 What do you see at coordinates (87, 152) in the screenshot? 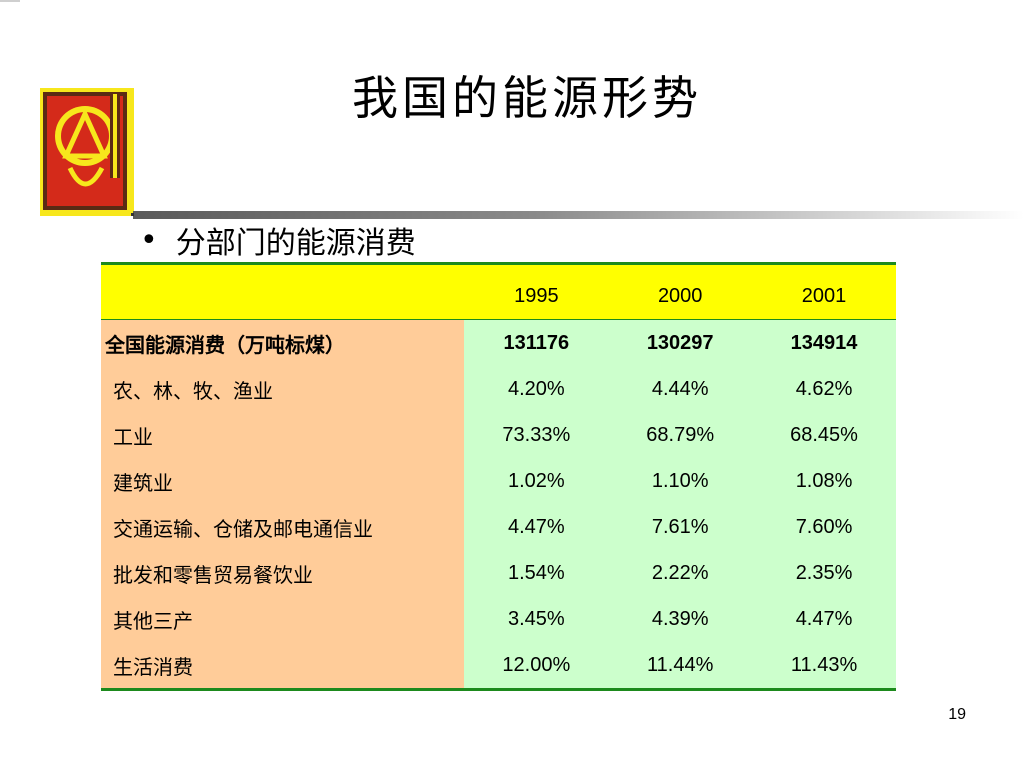
I see `logo-emblem` at bounding box center [87, 152].